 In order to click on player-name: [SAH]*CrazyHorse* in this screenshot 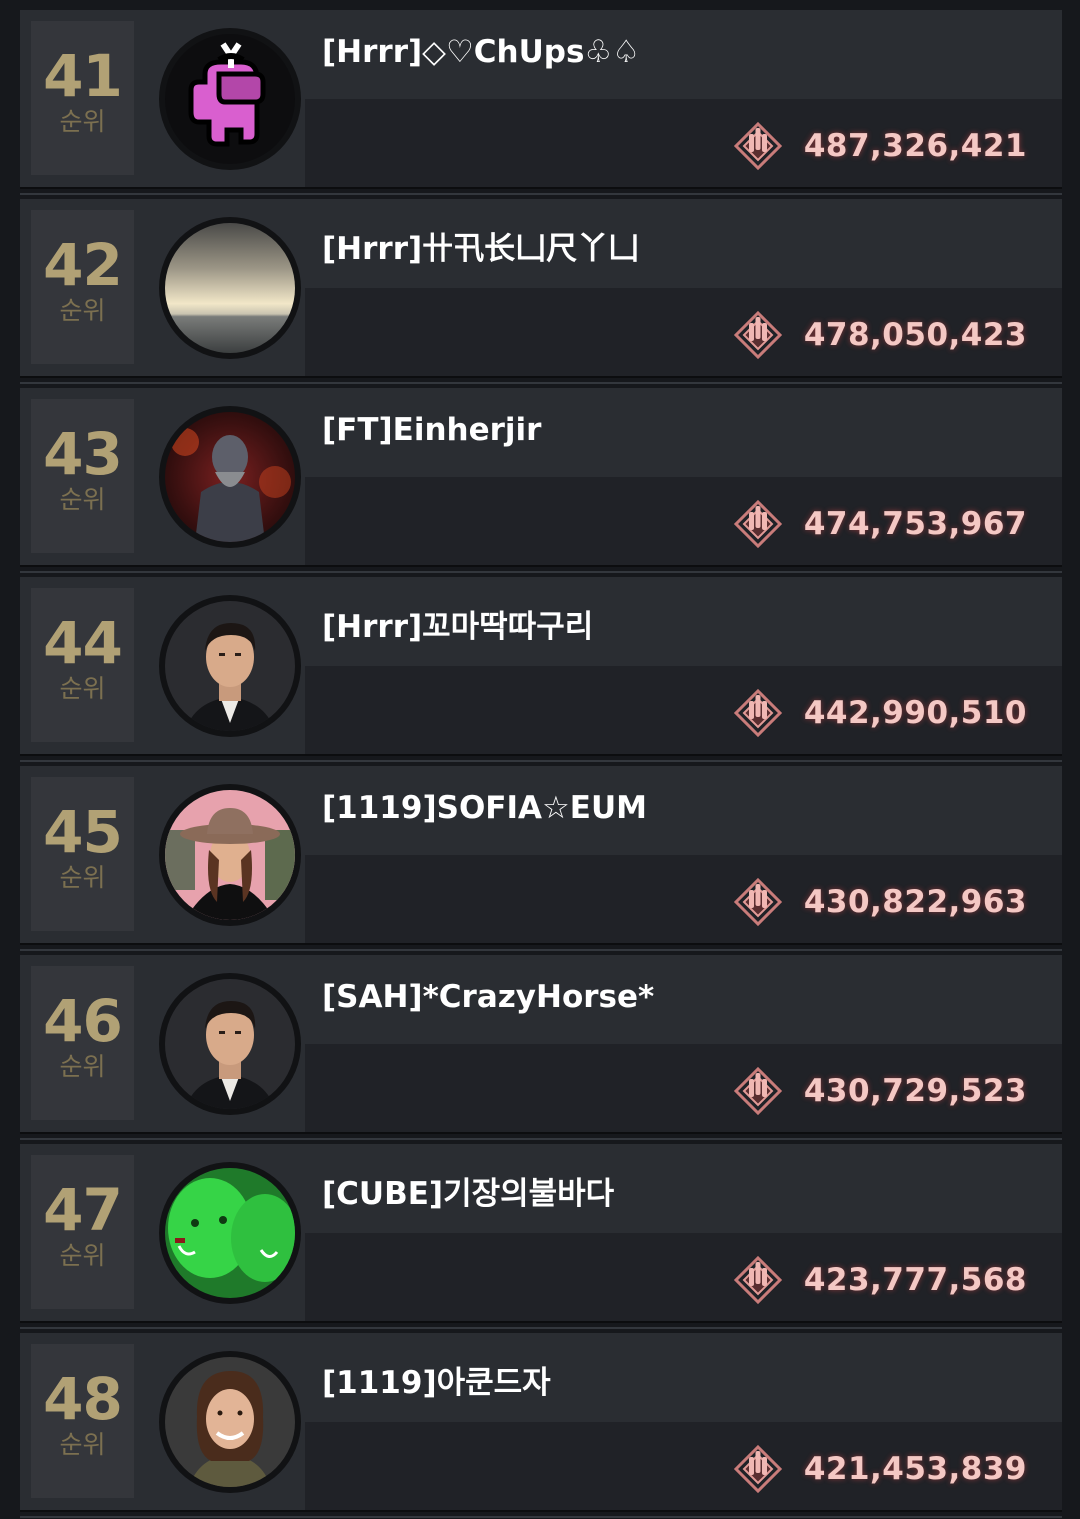, I will do `click(488, 997)`.